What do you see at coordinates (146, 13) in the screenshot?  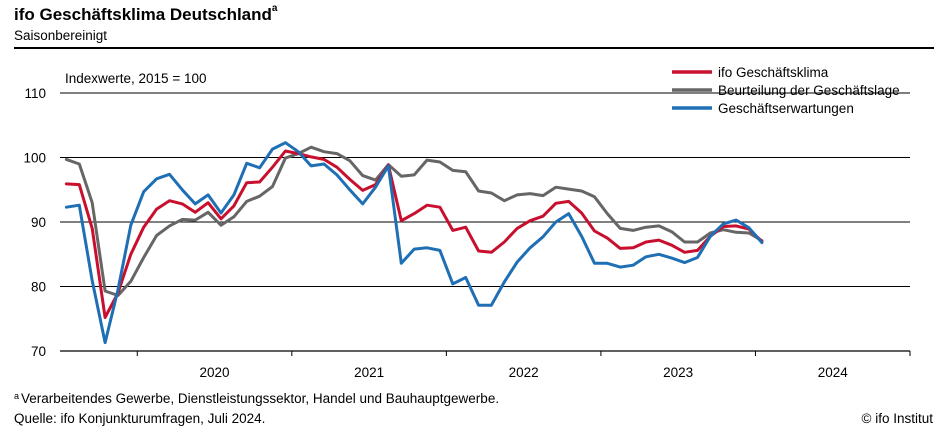 I see `chart-title: ifo Geschäftsklima Deutschlanda` at bounding box center [146, 13].